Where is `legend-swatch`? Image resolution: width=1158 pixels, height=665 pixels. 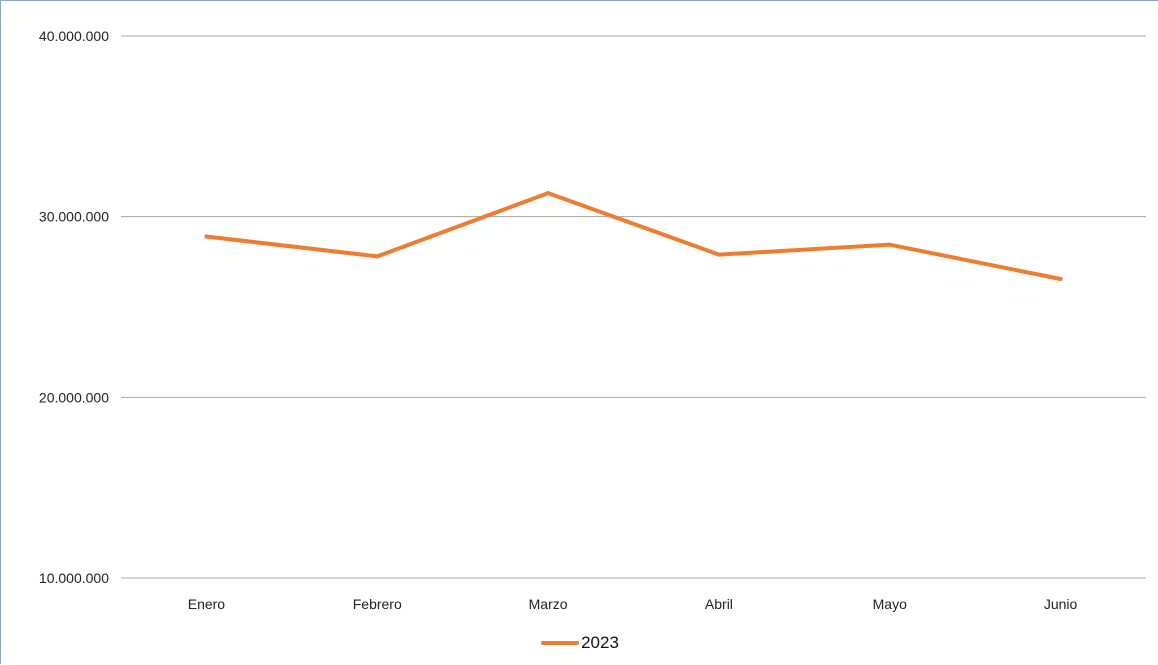 legend-swatch is located at coordinates (560, 643).